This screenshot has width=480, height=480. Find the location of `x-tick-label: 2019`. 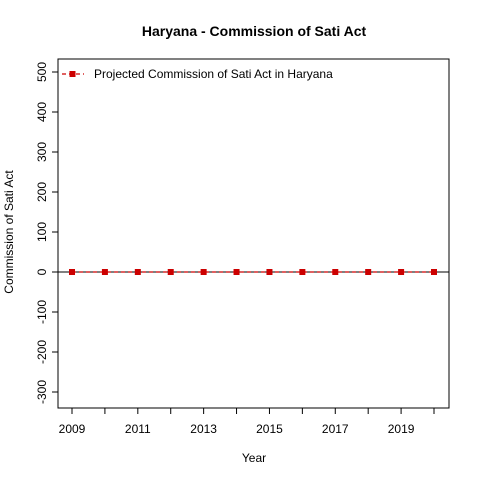

x-tick-label: 2019 is located at coordinates (401, 429).